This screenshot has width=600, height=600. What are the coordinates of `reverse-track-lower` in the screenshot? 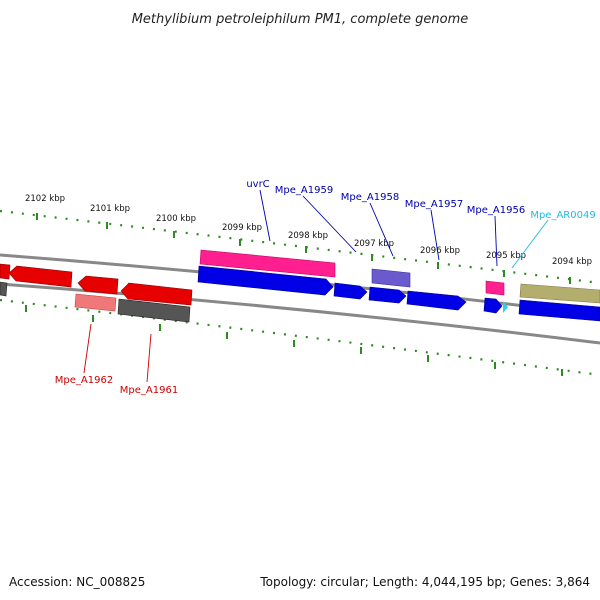 It's located at (95, 302).